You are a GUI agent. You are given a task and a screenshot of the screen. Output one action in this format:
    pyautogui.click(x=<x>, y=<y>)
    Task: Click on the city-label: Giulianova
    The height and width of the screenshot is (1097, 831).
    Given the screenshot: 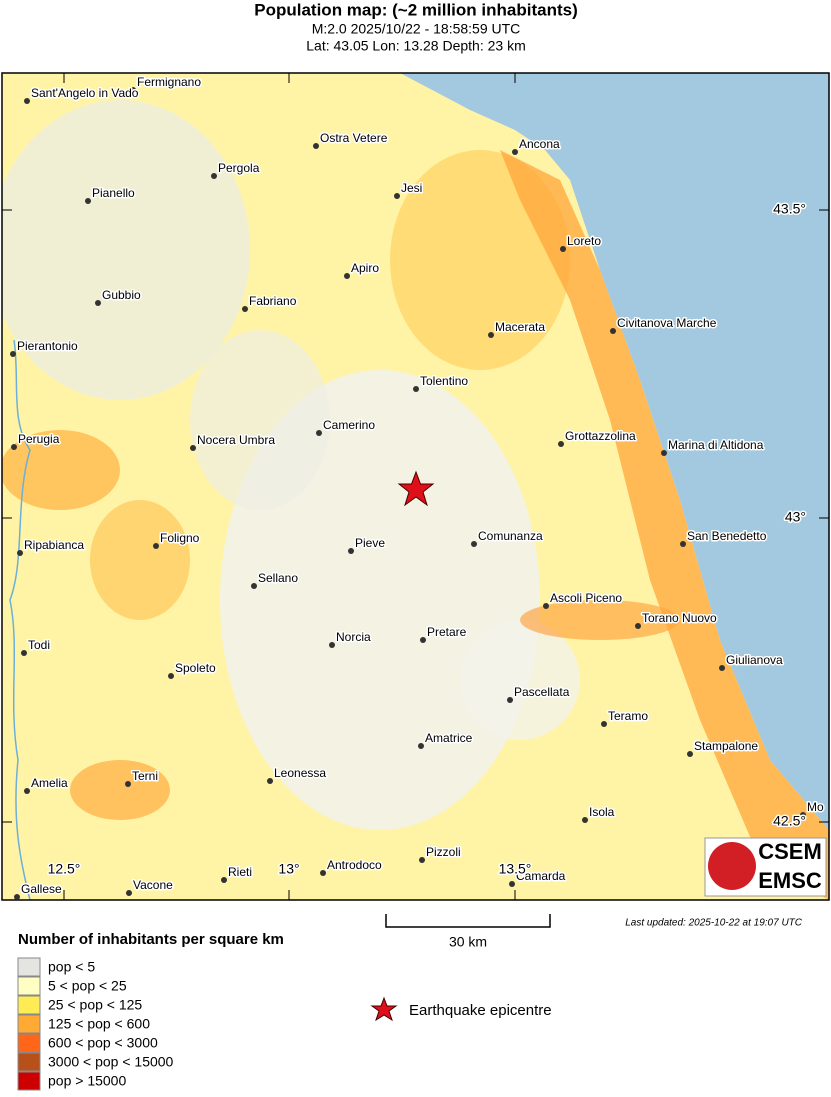 What is the action you would take?
    pyautogui.click(x=754, y=660)
    